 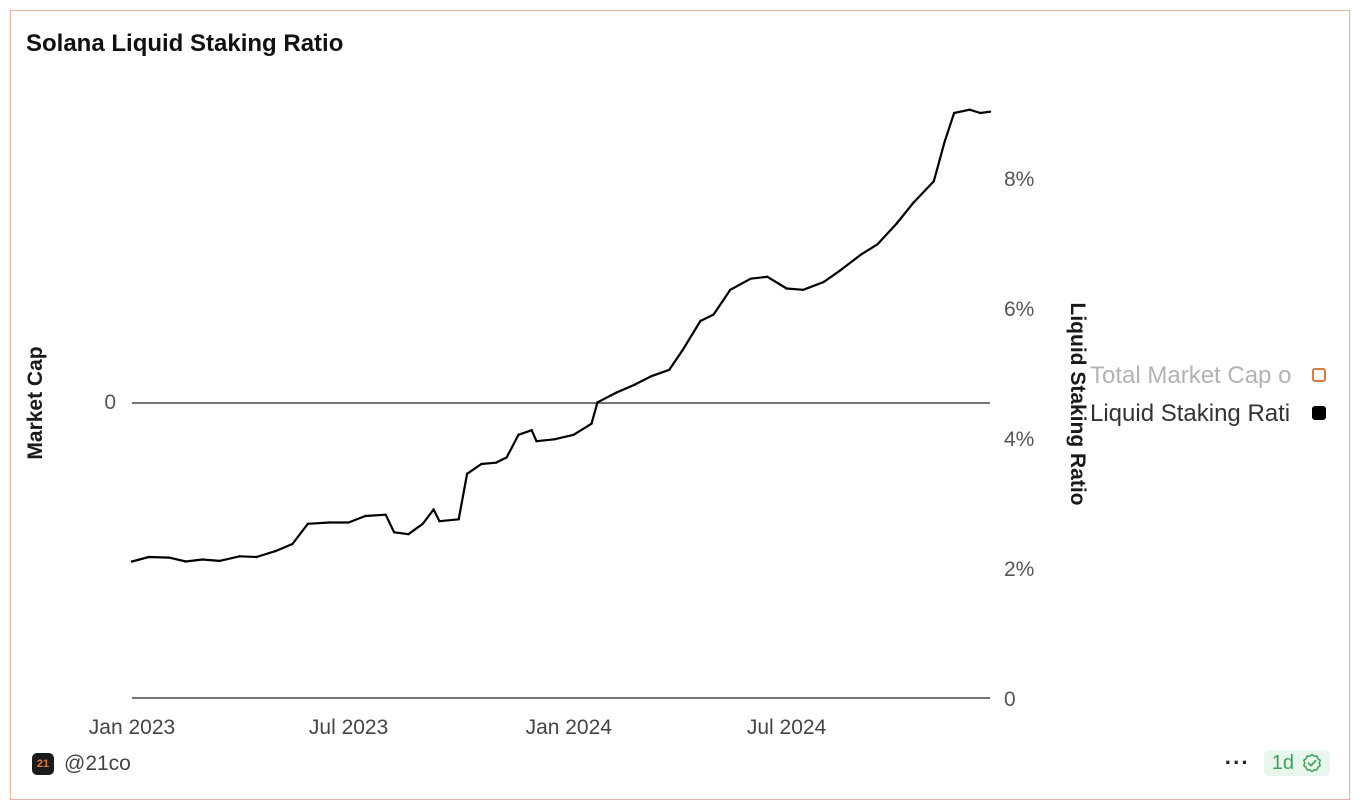 I want to click on brand-logo-icon: 21, so click(x=43, y=764).